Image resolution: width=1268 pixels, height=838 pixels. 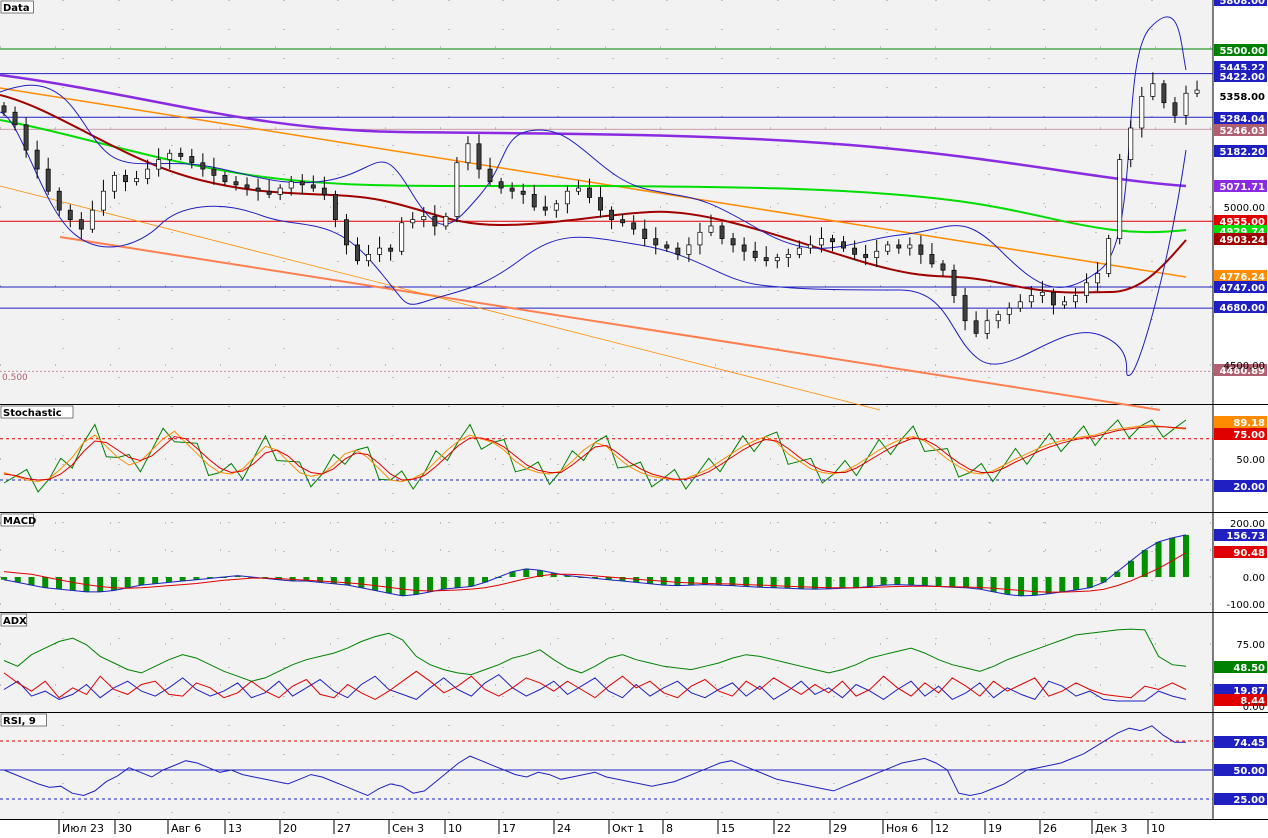 What do you see at coordinates (1249, 423) in the screenshot?
I see `stoch-axis-label: 89.18` at bounding box center [1249, 423].